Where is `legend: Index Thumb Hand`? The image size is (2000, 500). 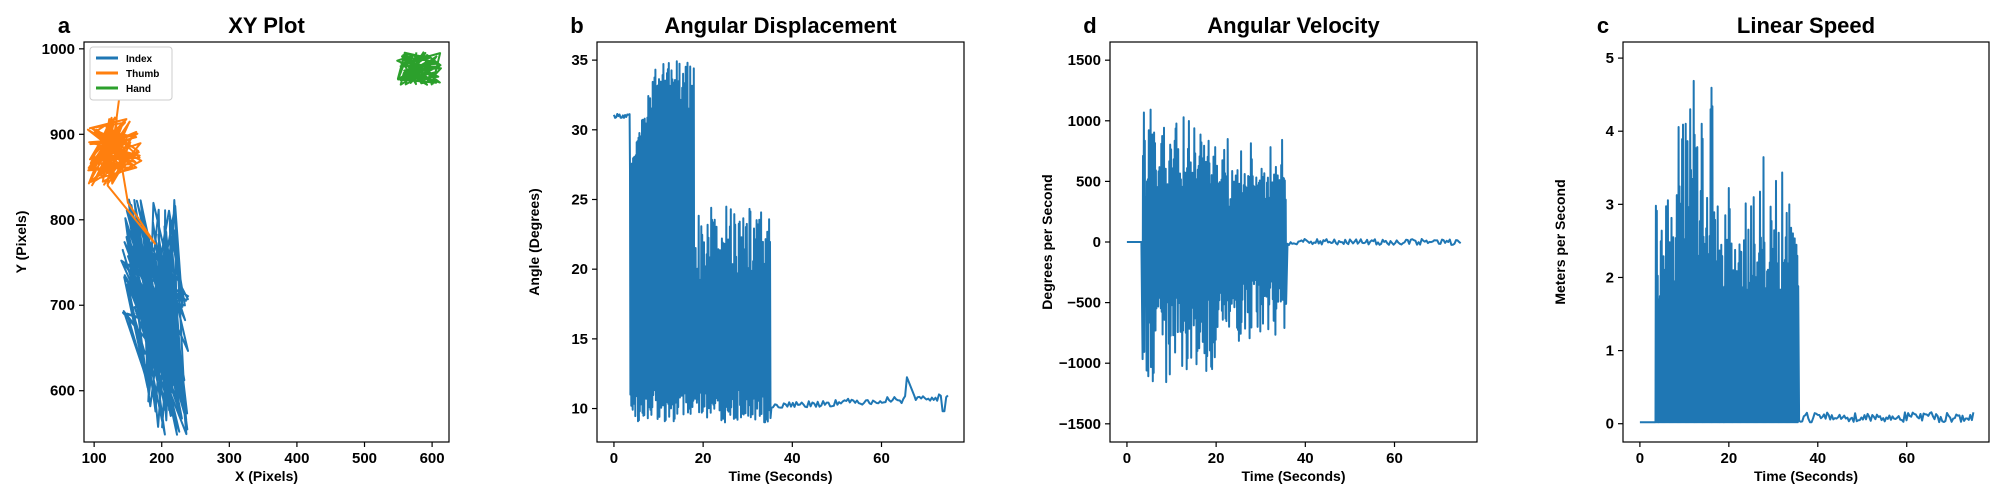 legend: Index Thumb Hand is located at coordinates (131, 73).